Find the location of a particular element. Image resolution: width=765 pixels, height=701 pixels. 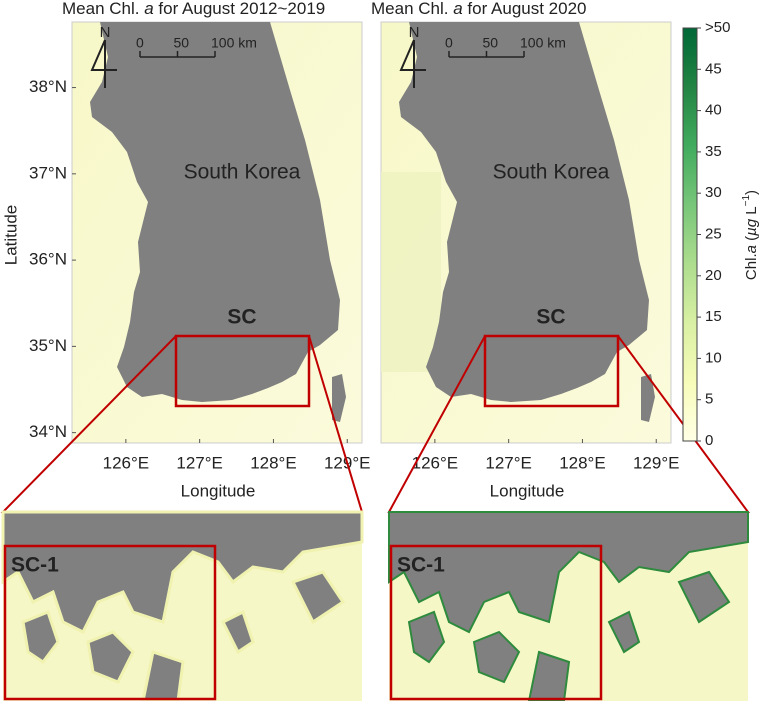

title-part: for August 2020 is located at coordinates (525, 9).